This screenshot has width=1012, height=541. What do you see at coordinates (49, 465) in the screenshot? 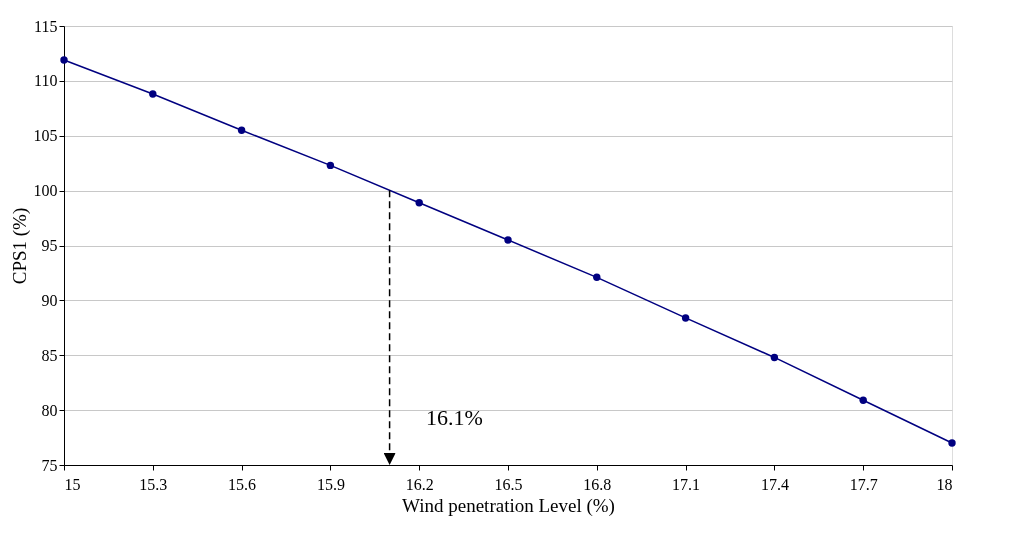
I see `y-tick-label: 75` at bounding box center [49, 465].